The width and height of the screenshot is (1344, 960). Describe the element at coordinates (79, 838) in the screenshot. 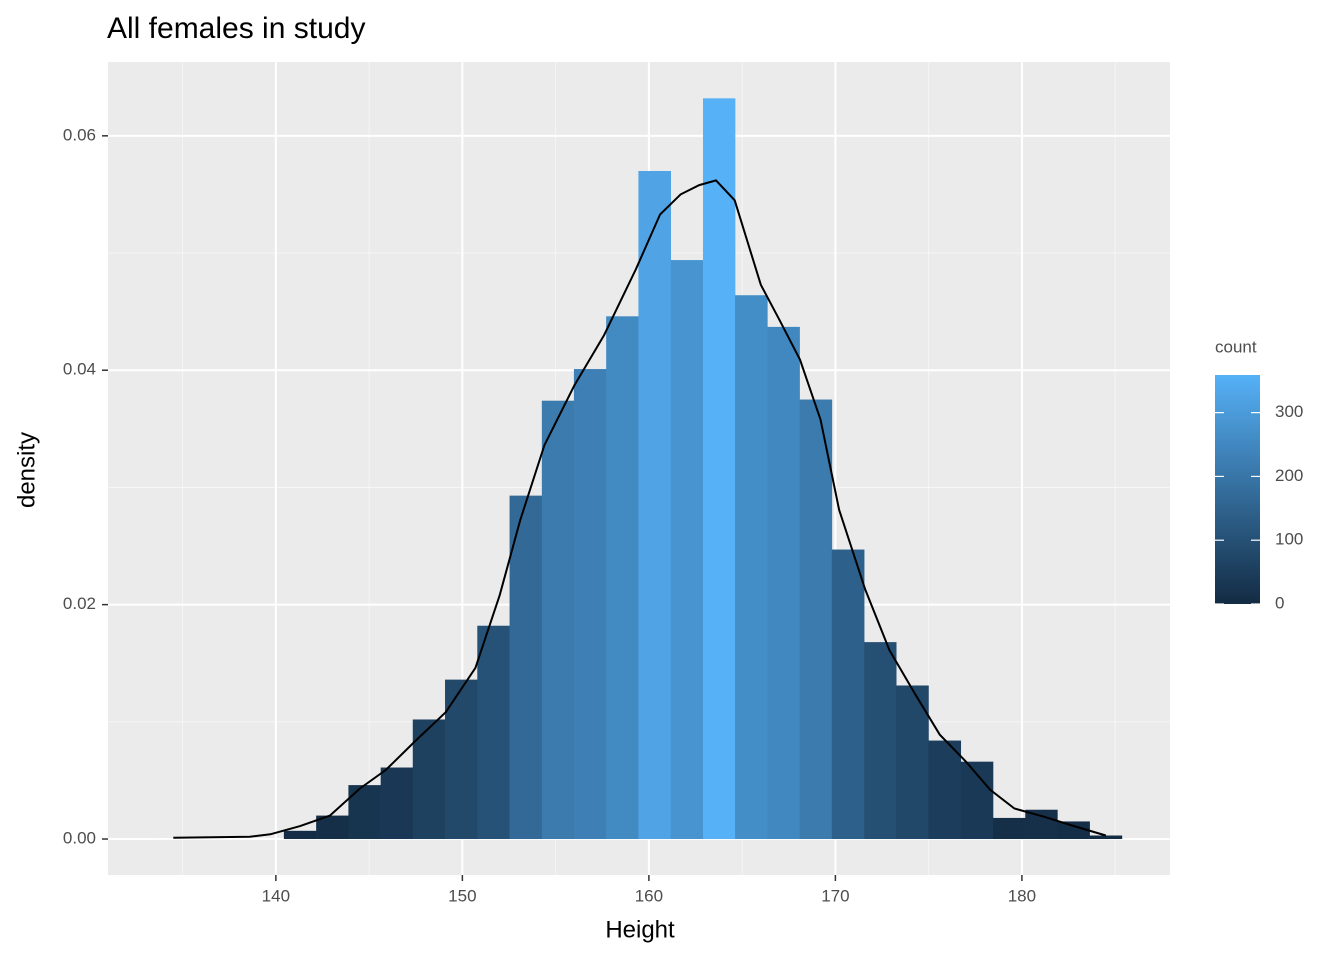

I see `y-tick-label: 0.00` at that location.